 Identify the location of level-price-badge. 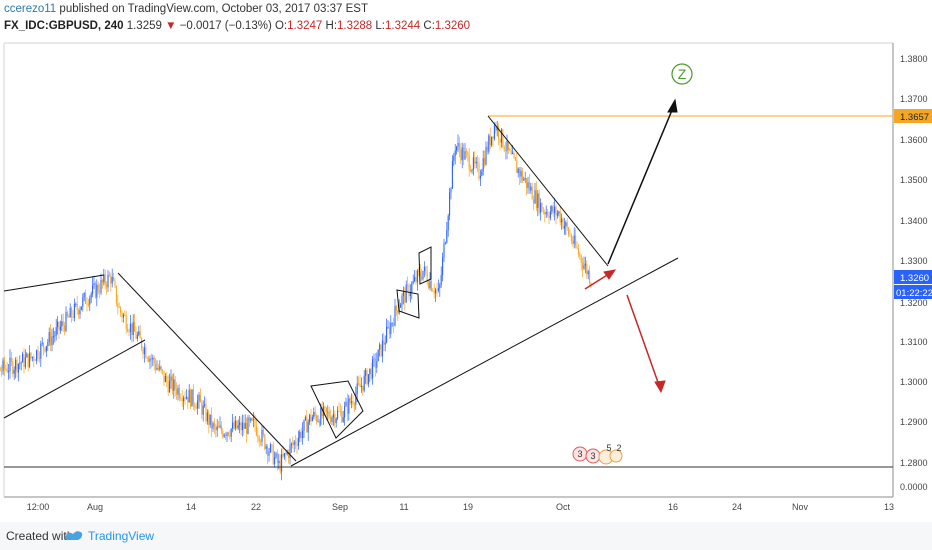
(913, 116).